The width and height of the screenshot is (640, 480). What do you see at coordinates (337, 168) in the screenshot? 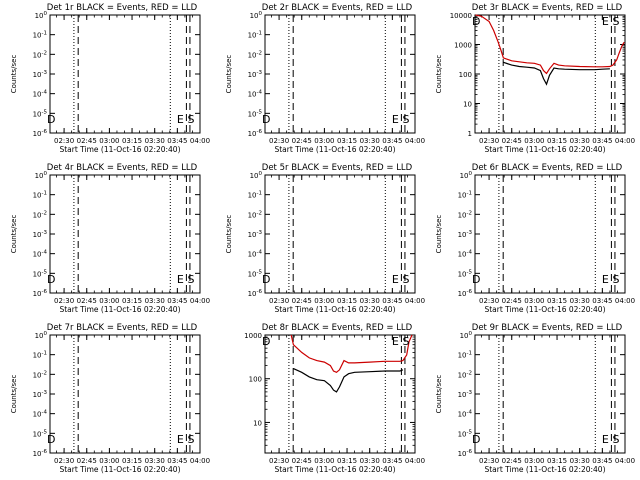
I see `chart-title: Det 5r BLACK = Events, RED = LLD` at bounding box center [337, 168].